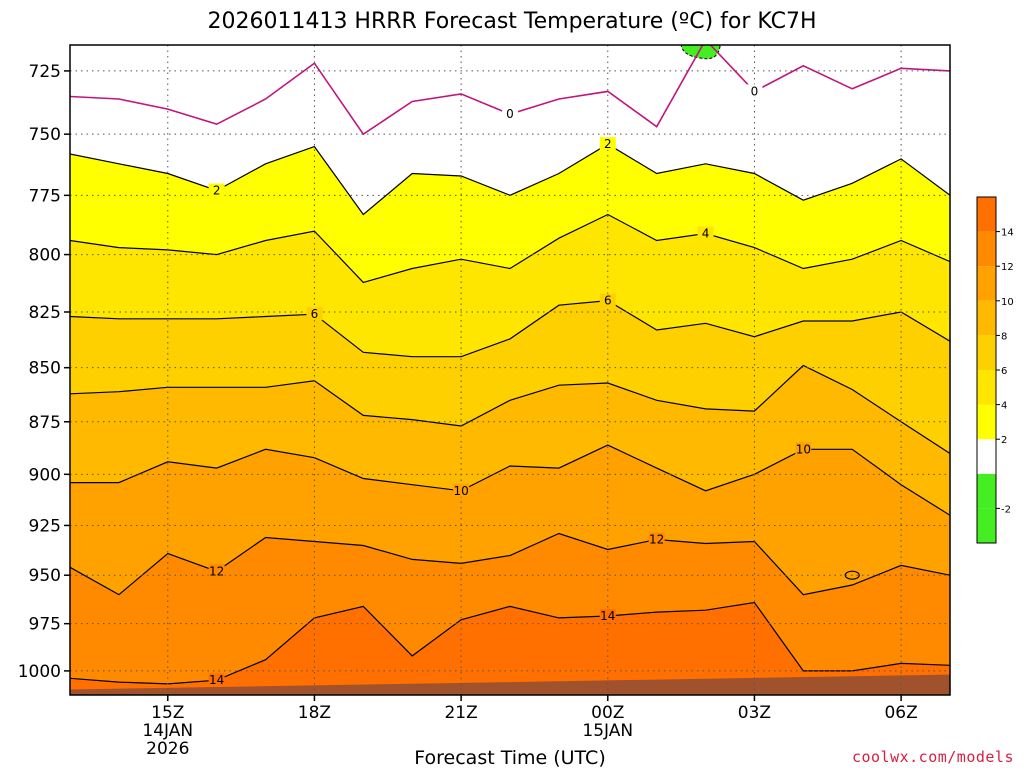 The width and height of the screenshot is (1024, 768). What do you see at coordinates (45, 625) in the screenshot?
I see `y-tick-label: 975` at bounding box center [45, 625].